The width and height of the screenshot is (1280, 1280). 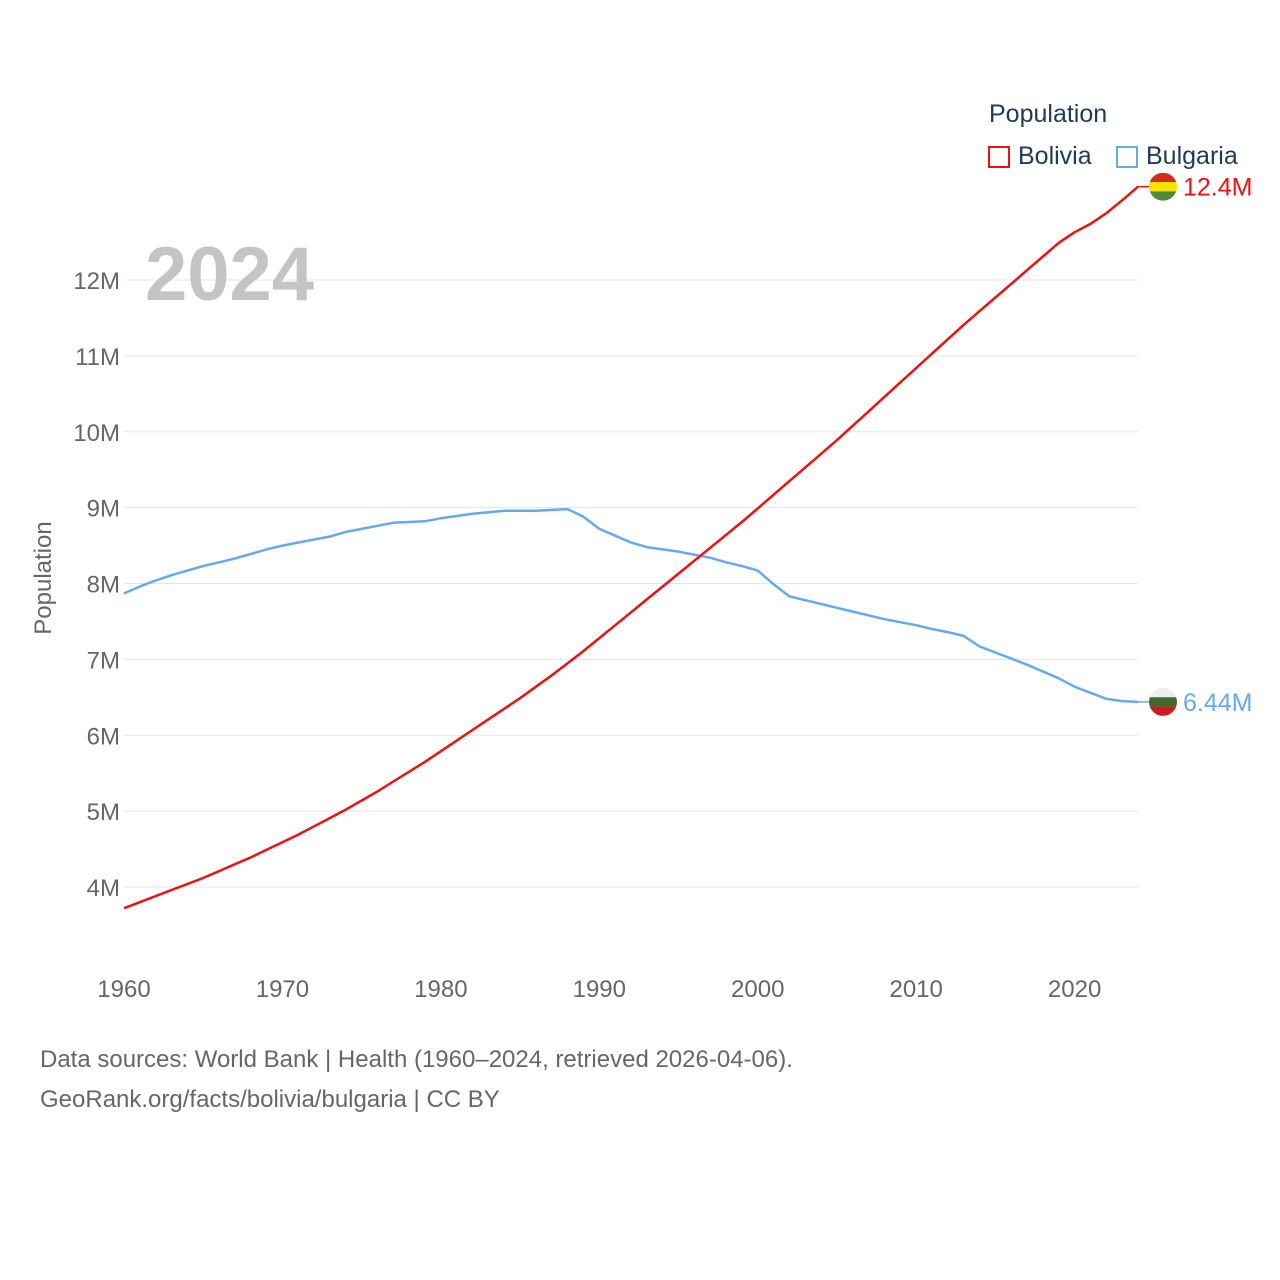 What do you see at coordinates (1163, 186) in the screenshot?
I see `bolivia-flag-icon` at bounding box center [1163, 186].